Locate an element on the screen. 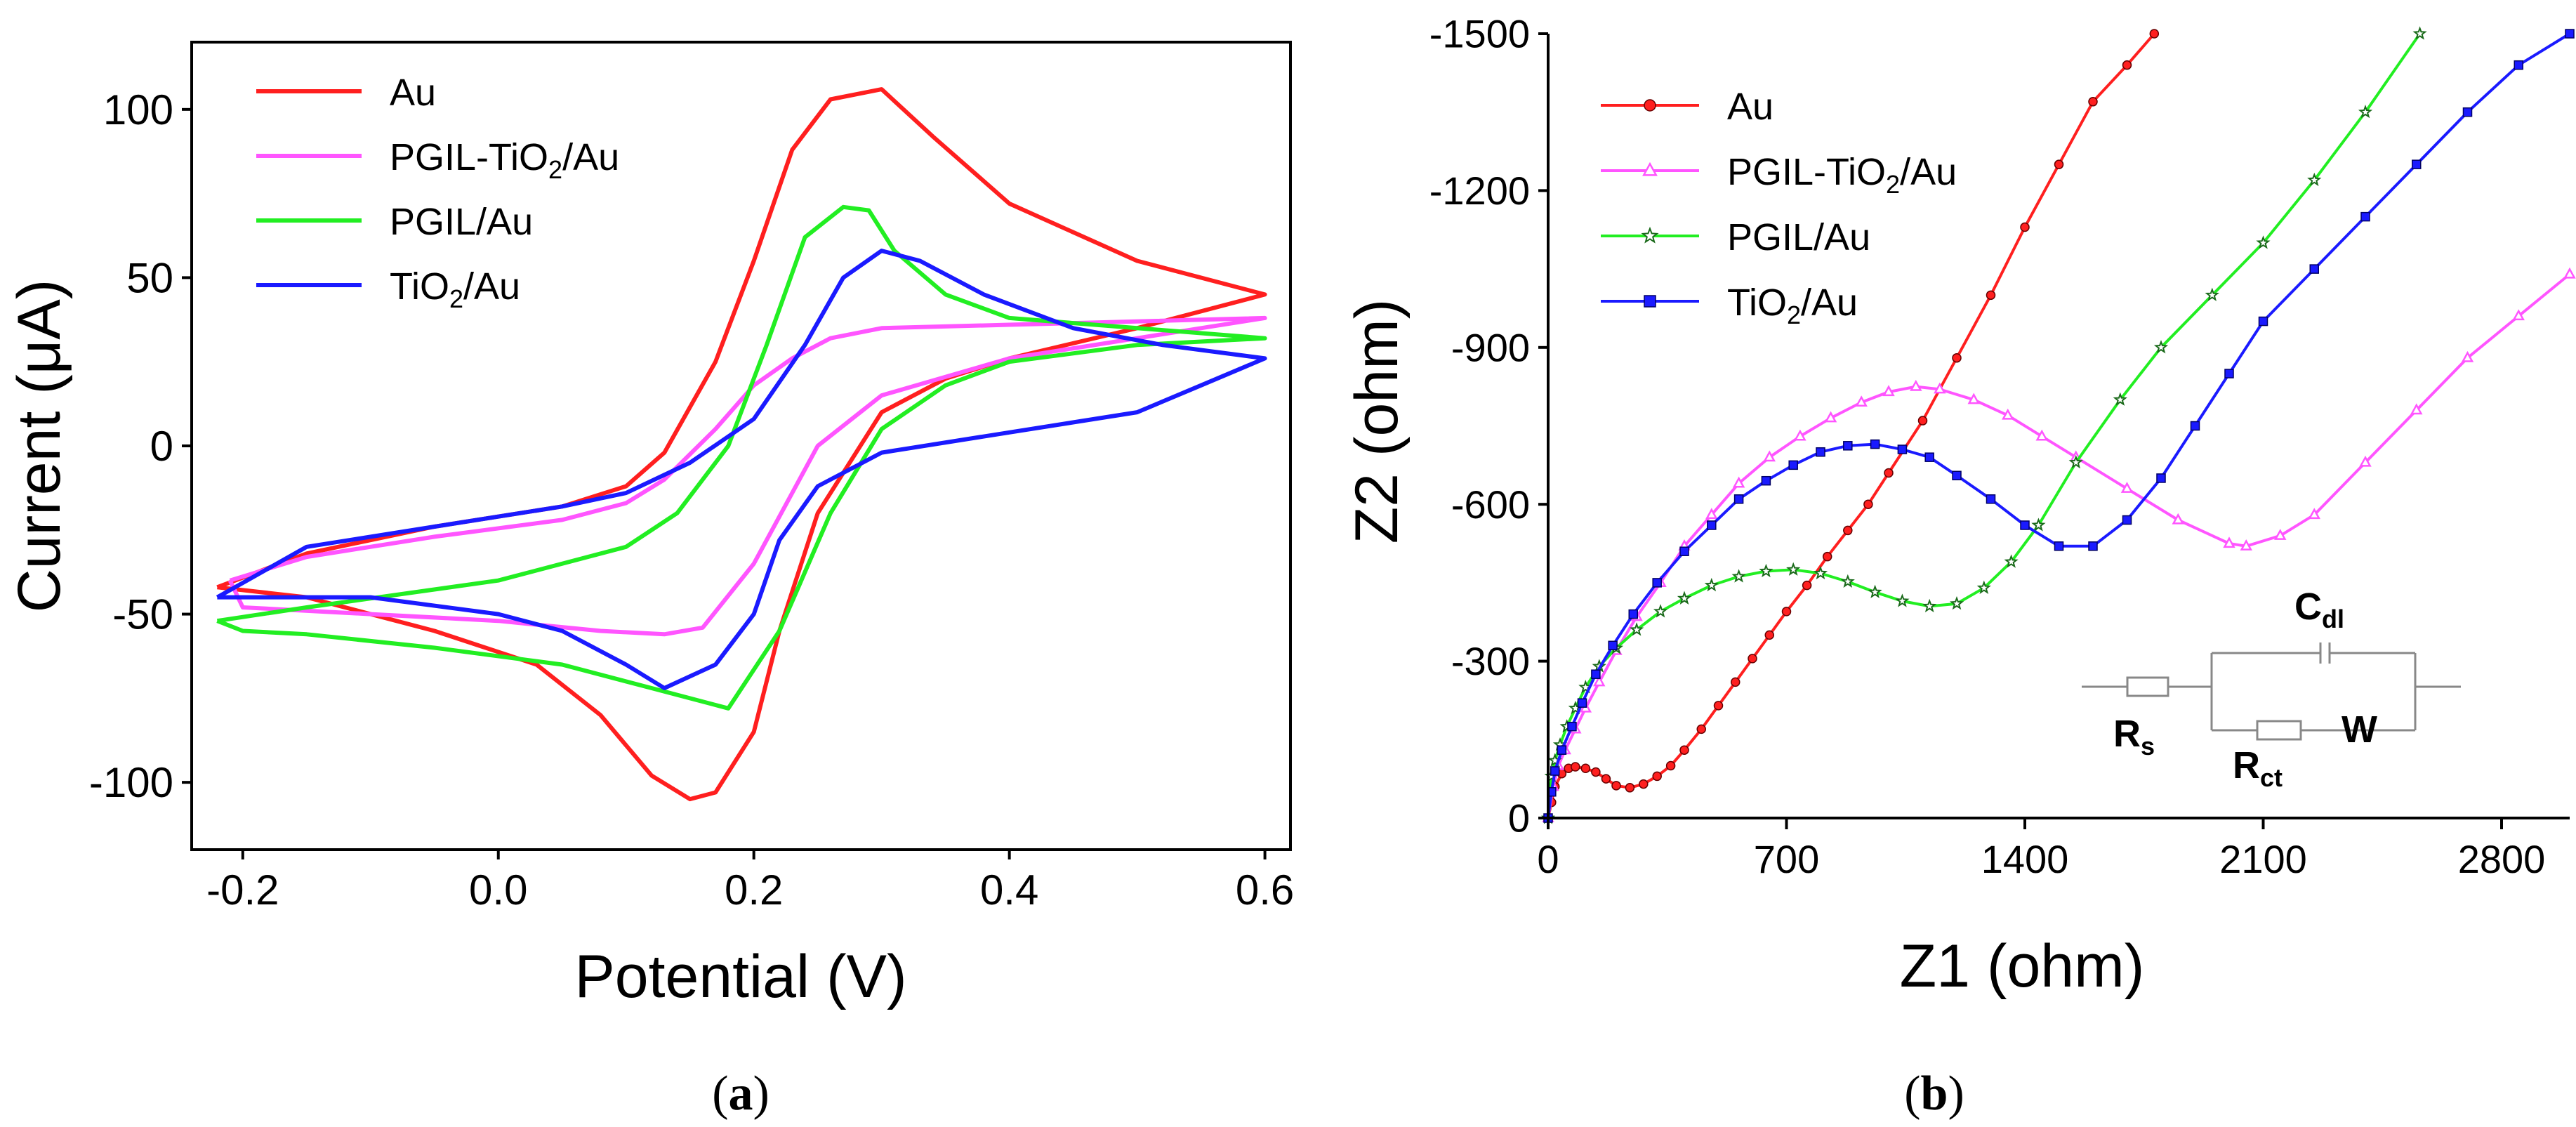  circuit-label-cdl: Cdl is located at coordinates (2319, 609).